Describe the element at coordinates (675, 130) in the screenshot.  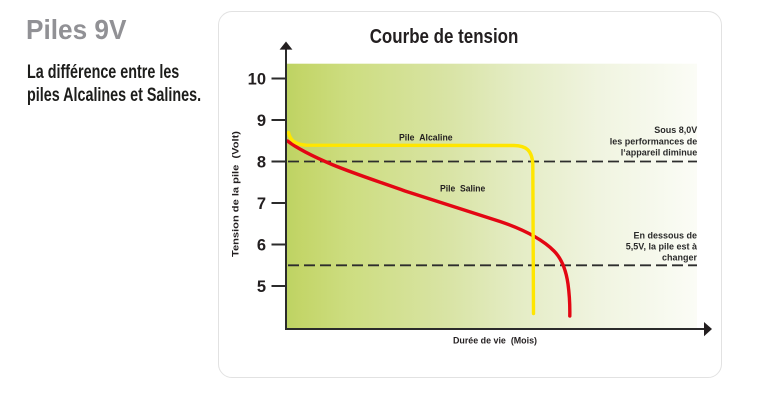
I see `svg-text: Sous 8,0V` at that location.